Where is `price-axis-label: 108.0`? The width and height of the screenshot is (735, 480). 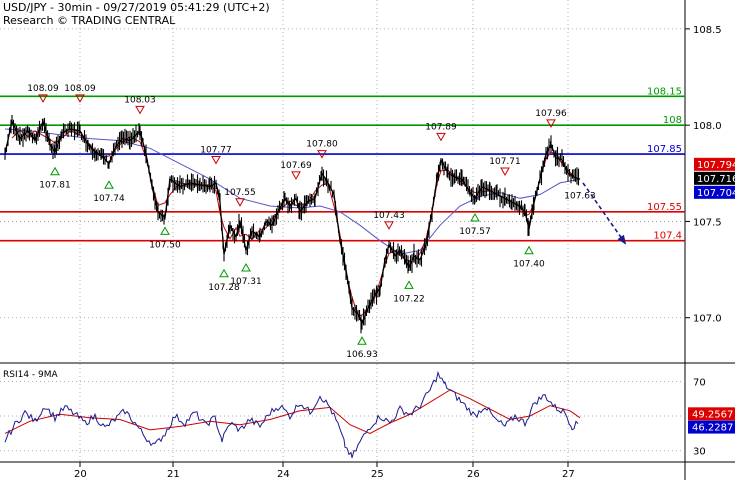
price-axis-label: 108.0 is located at coordinates (707, 126).